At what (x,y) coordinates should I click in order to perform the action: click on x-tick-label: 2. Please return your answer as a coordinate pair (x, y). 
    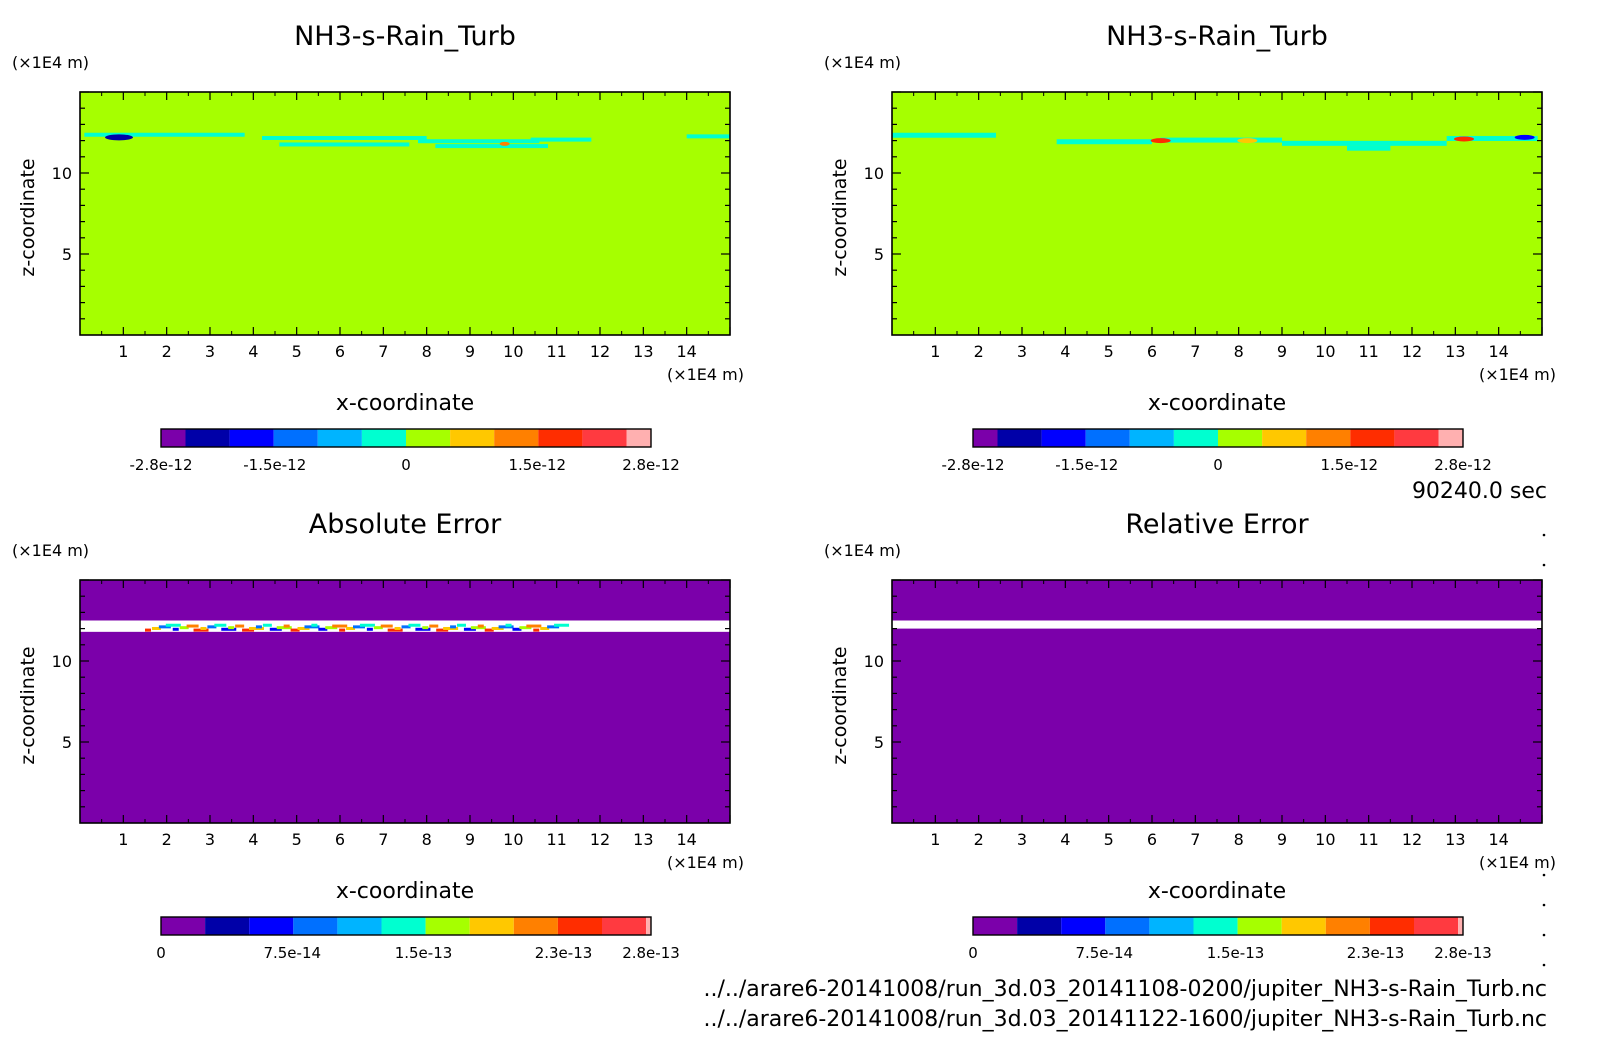
    Looking at the image, I should click on (979, 839).